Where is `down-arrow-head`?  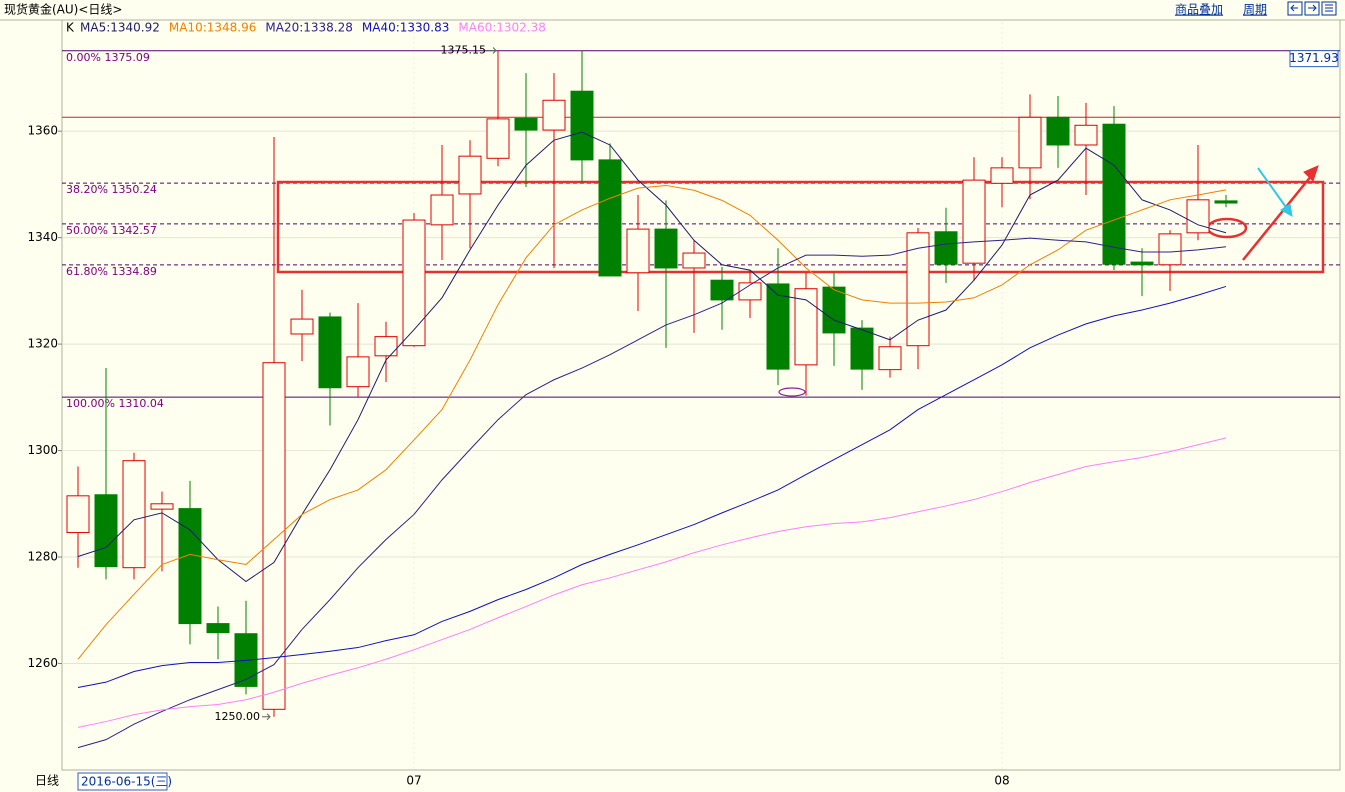 down-arrow-head is located at coordinates (1286, 210).